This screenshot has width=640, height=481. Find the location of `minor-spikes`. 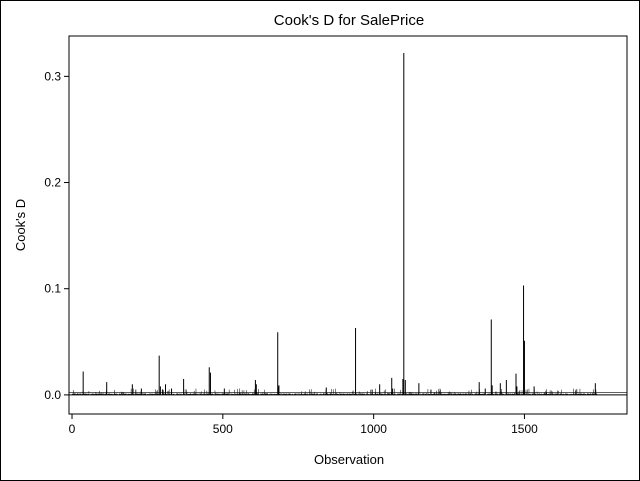

minor-spikes is located at coordinates (335, 391).